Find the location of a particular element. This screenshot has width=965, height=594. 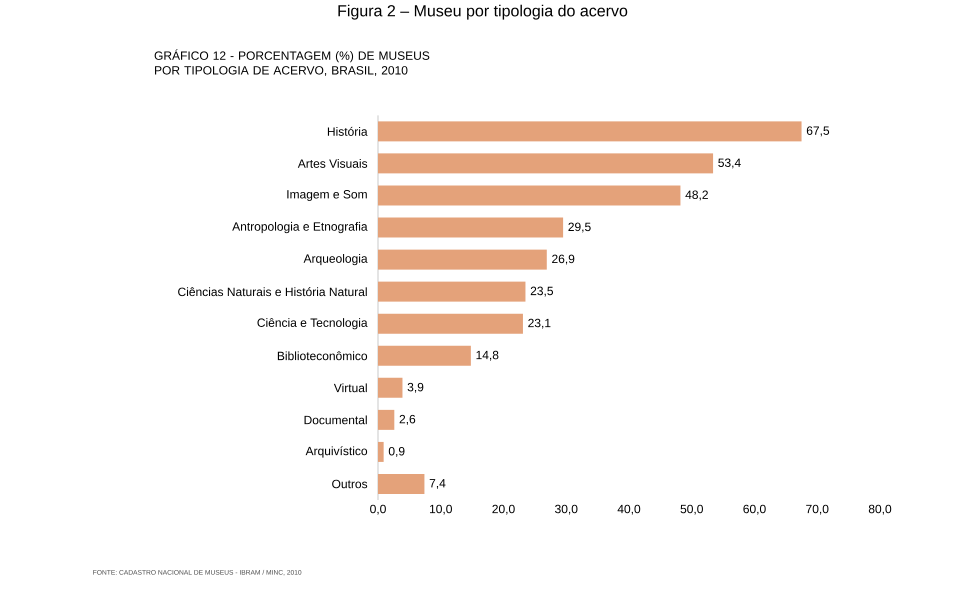

data-label: 23,1 is located at coordinates (539, 323).